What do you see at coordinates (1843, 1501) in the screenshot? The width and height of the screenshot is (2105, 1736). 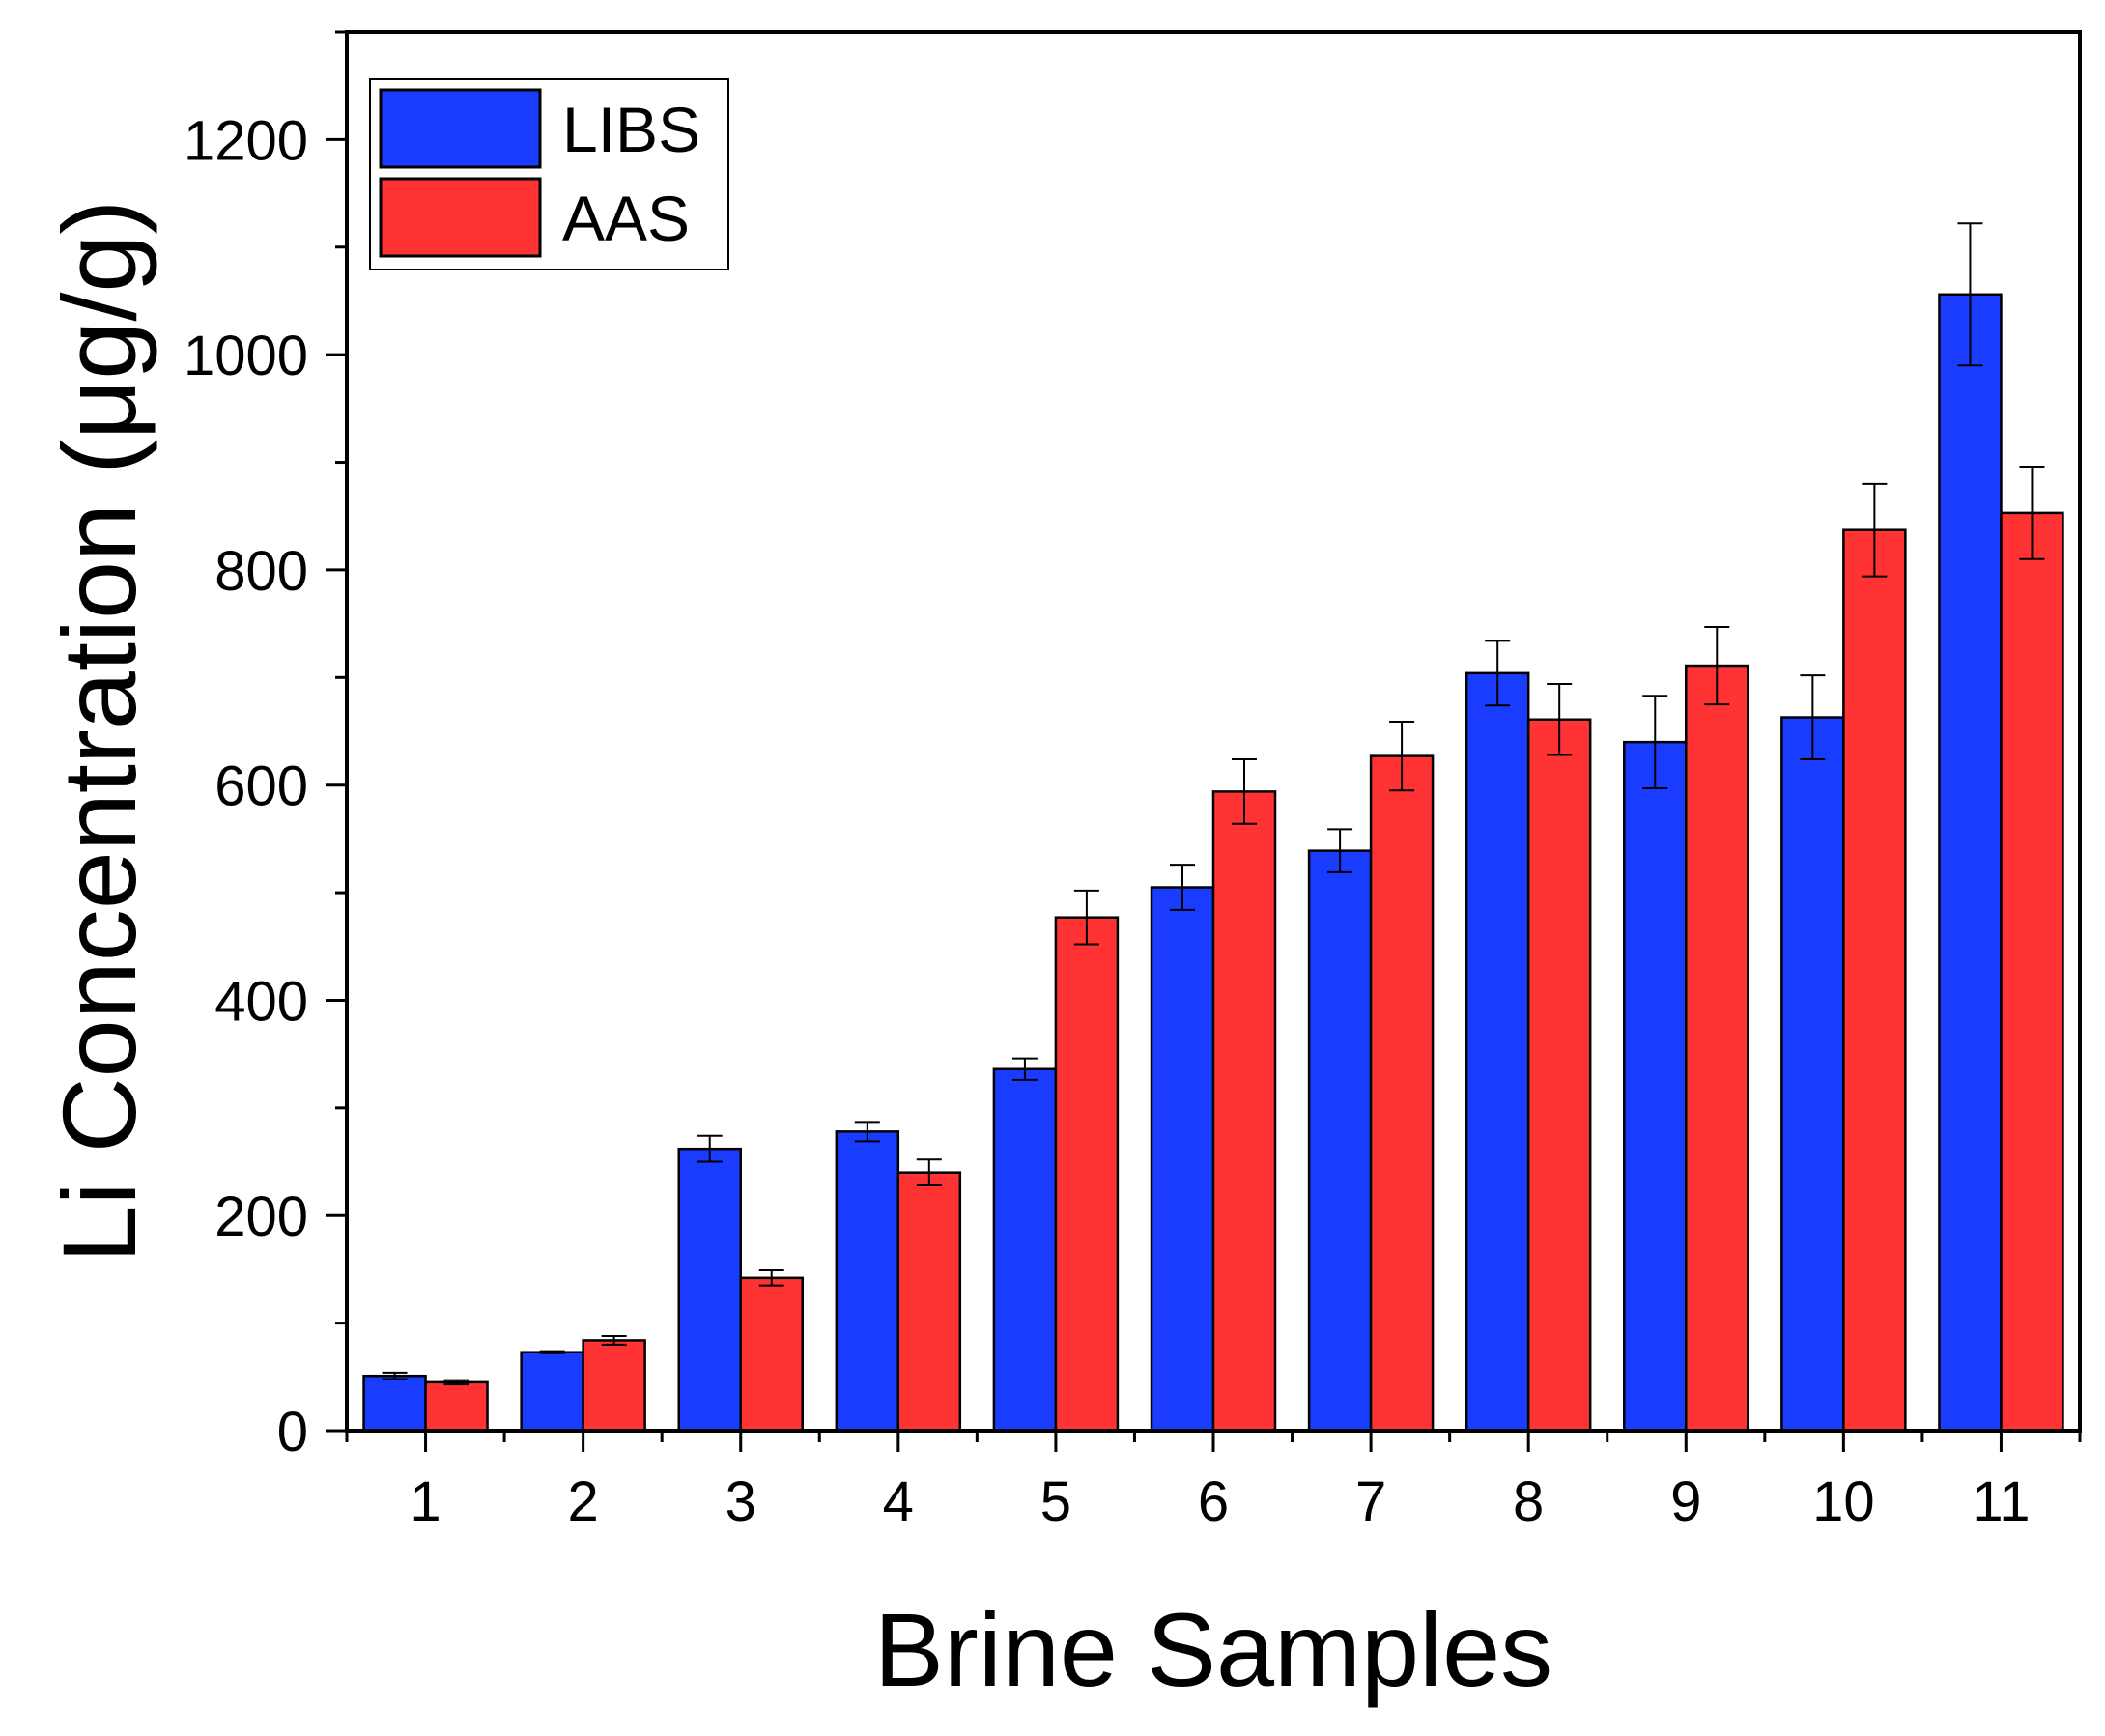 I see `x-tick-label: 10` at bounding box center [1843, 1501].